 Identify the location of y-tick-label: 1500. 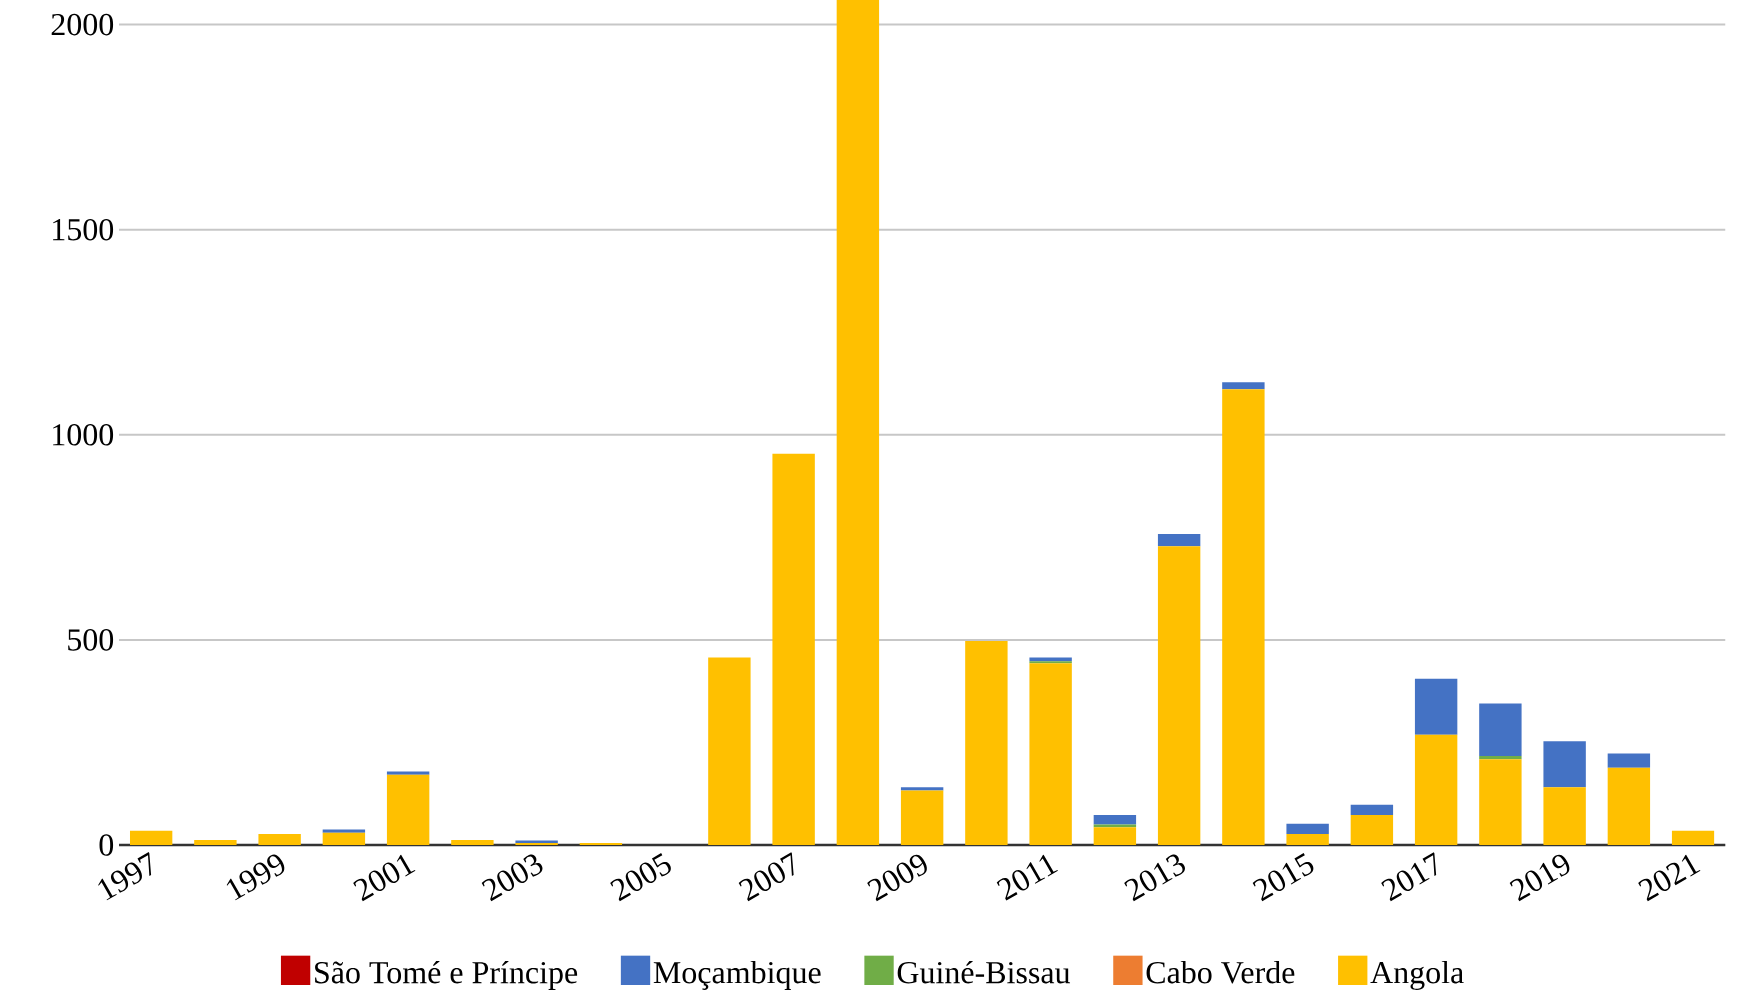
(83, 229).